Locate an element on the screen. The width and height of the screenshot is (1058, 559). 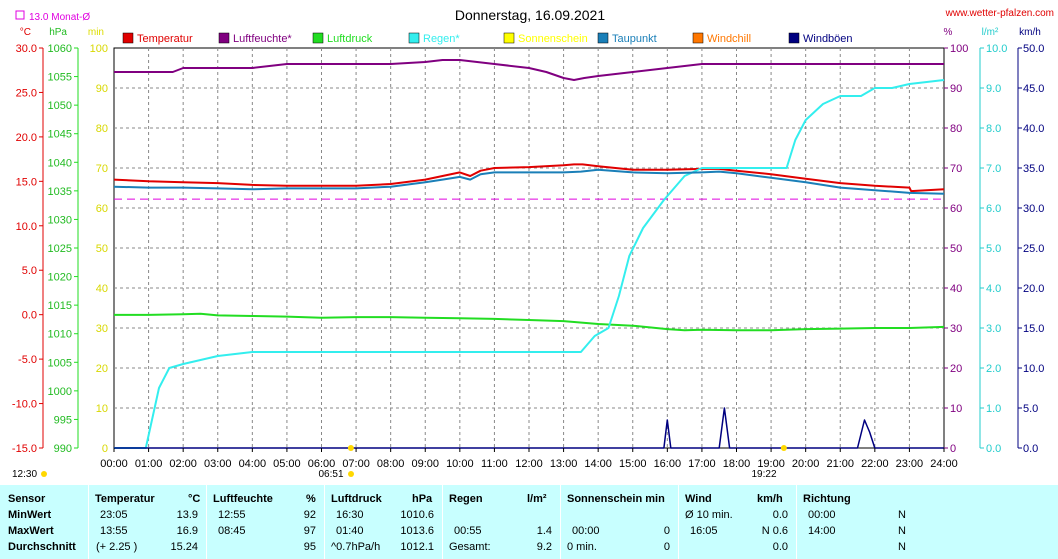
x-tick-label: 05:00 is located at coordinates (287, 464).